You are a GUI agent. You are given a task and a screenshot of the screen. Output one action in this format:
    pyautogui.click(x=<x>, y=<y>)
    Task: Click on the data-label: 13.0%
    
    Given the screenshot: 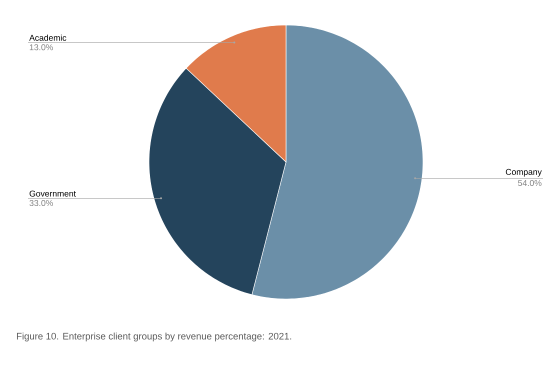 What is the action you would take?
    pyautogui.click(x=42, y=47)
    